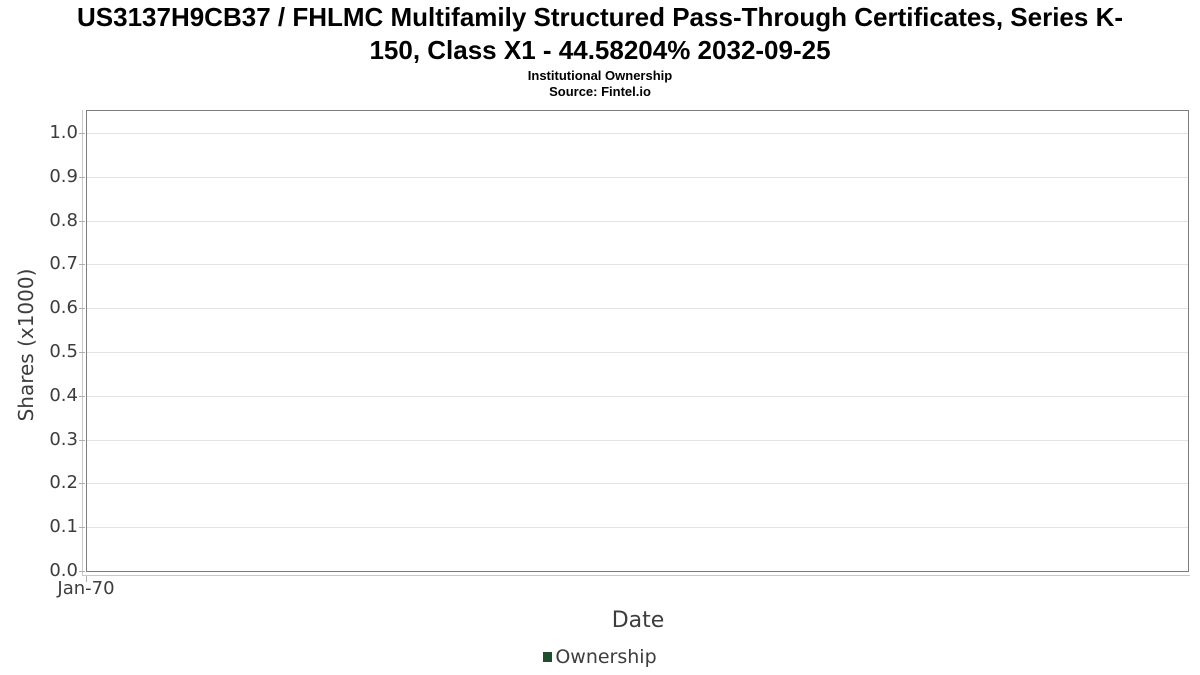 This screenshot has height=675, width=1200. What do you see at coordinates (638, 620) in the screenshot?
I see `x-axis-title: Date` at bounding box center [638, 620].